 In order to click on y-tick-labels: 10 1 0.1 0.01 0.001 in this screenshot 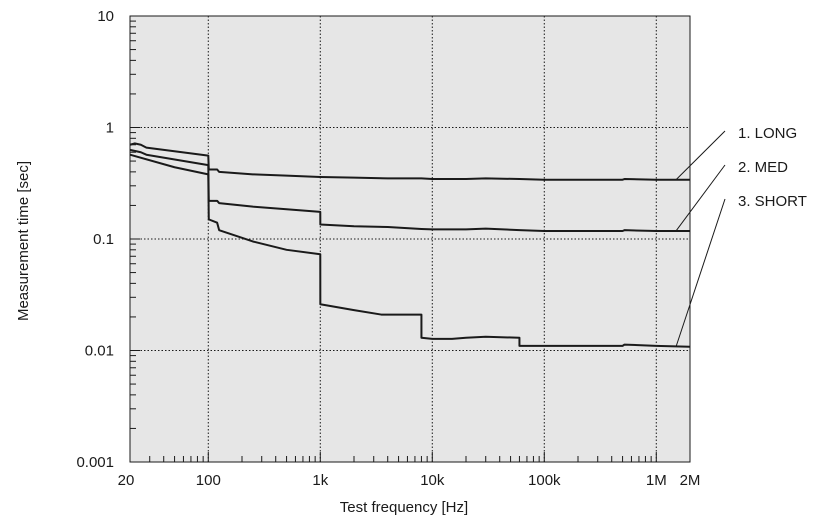, I will do `click(95, 239)`.